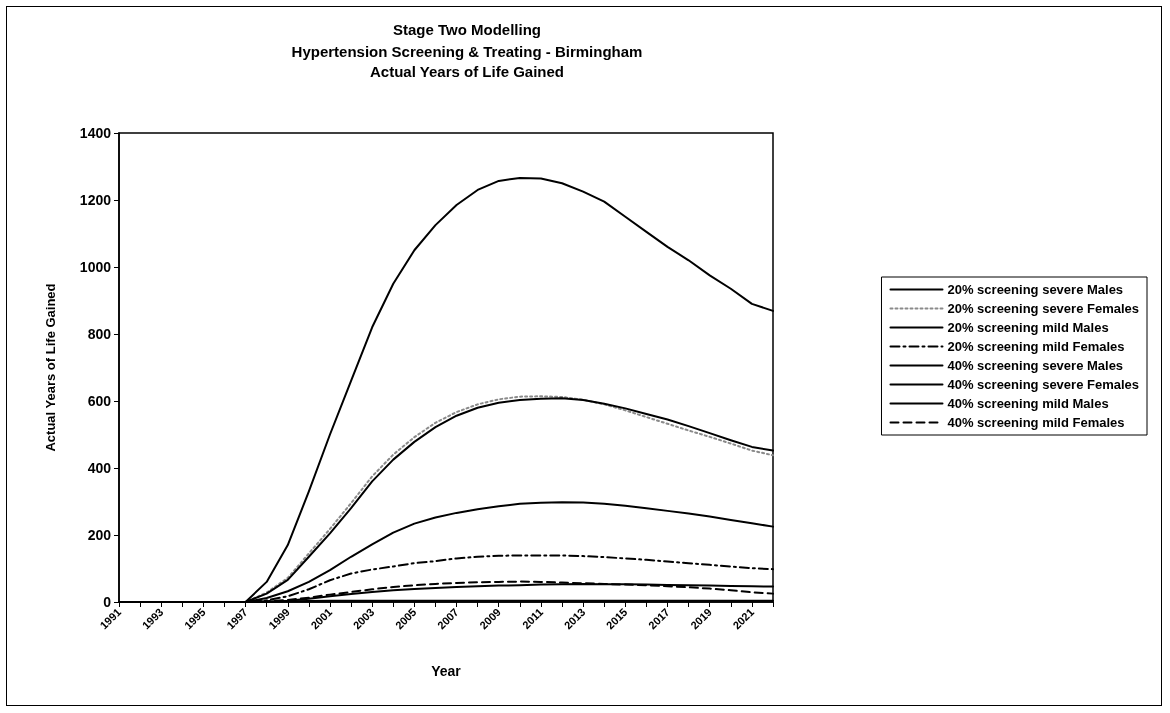 The height and width of the screenshot is (713, 1170). I want to click on legend-label: 40% screening severe Females, so click(1043, 384).